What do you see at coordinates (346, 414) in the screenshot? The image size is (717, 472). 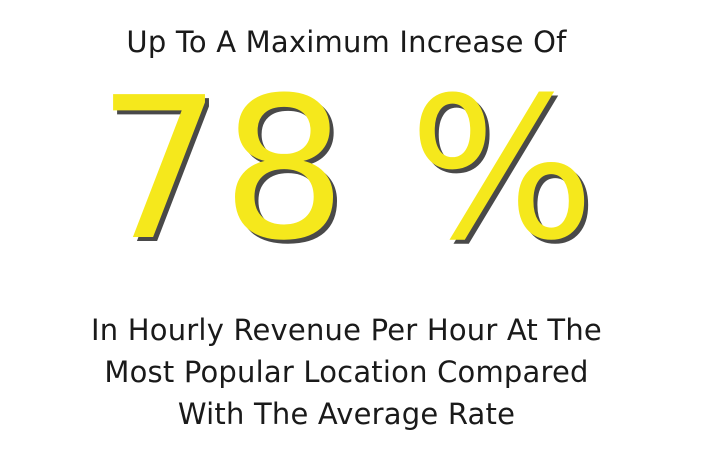 I see `caption-line: With The Average Rate` at bounding box center [346, 414].